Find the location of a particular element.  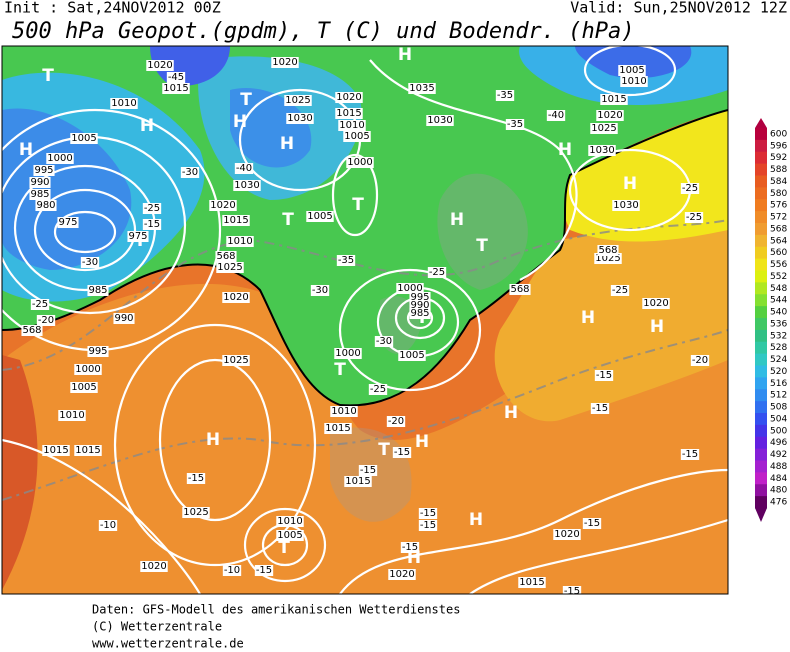

map-value-label: 985 is located at coordinates (419, 313).